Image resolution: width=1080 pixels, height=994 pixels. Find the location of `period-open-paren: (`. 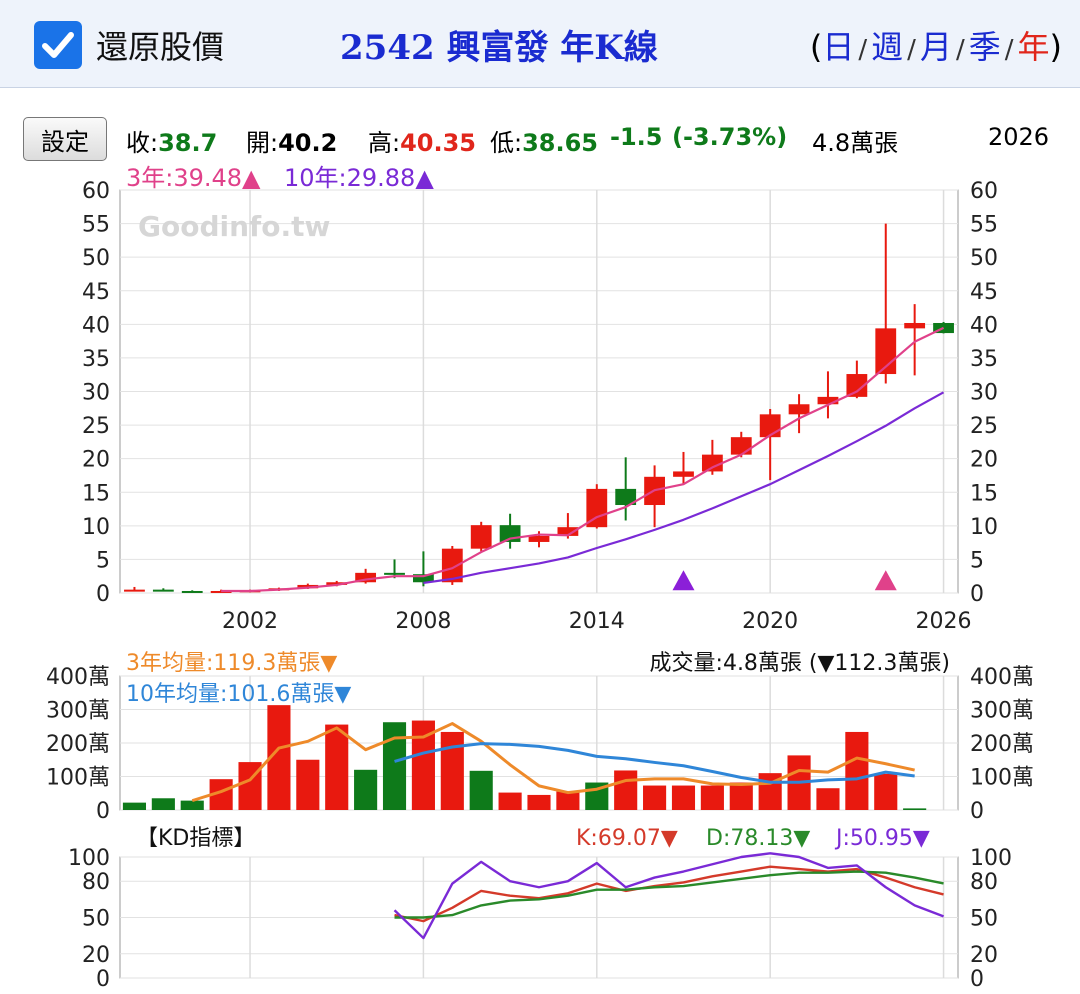

period-open-paren: ( is located at coordinates (816, 47).